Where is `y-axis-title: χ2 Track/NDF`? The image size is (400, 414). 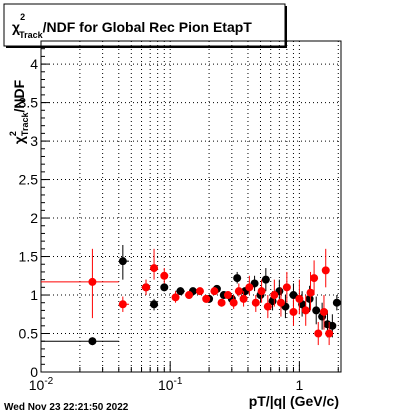 y-axis-title: χ2 Track/NDF is located at coordinates (19, 111).